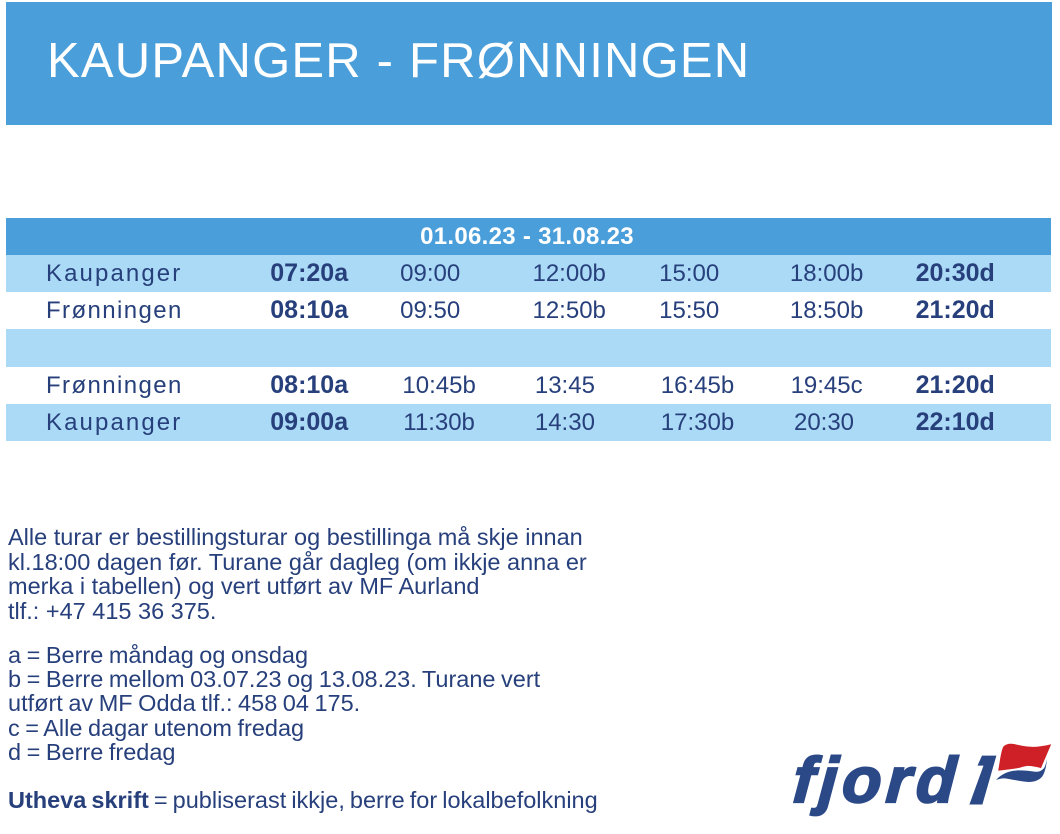 The width and height of the screenshot is (1060, 834). What do you see at coordinates (877, 780) in the screenshot?
I see `svg-text: fjord` at bounding box center [877, 780].